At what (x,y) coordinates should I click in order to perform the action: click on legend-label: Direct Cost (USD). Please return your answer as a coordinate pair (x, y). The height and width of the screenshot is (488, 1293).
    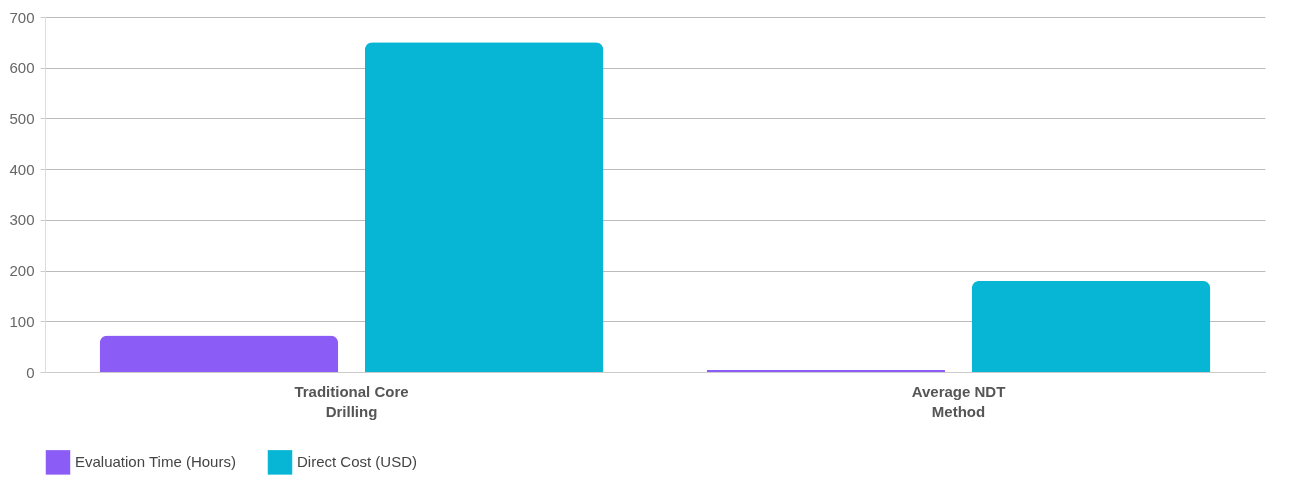
    Looking at the image, I should click on (357, 462).